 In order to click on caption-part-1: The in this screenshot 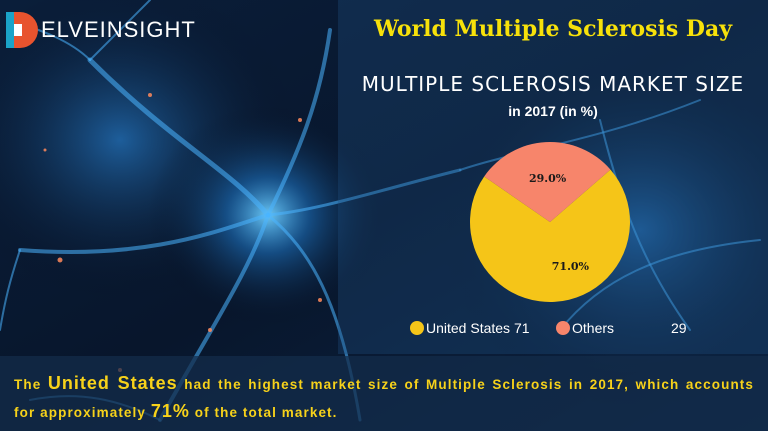, I will do `click(31, 384)`.